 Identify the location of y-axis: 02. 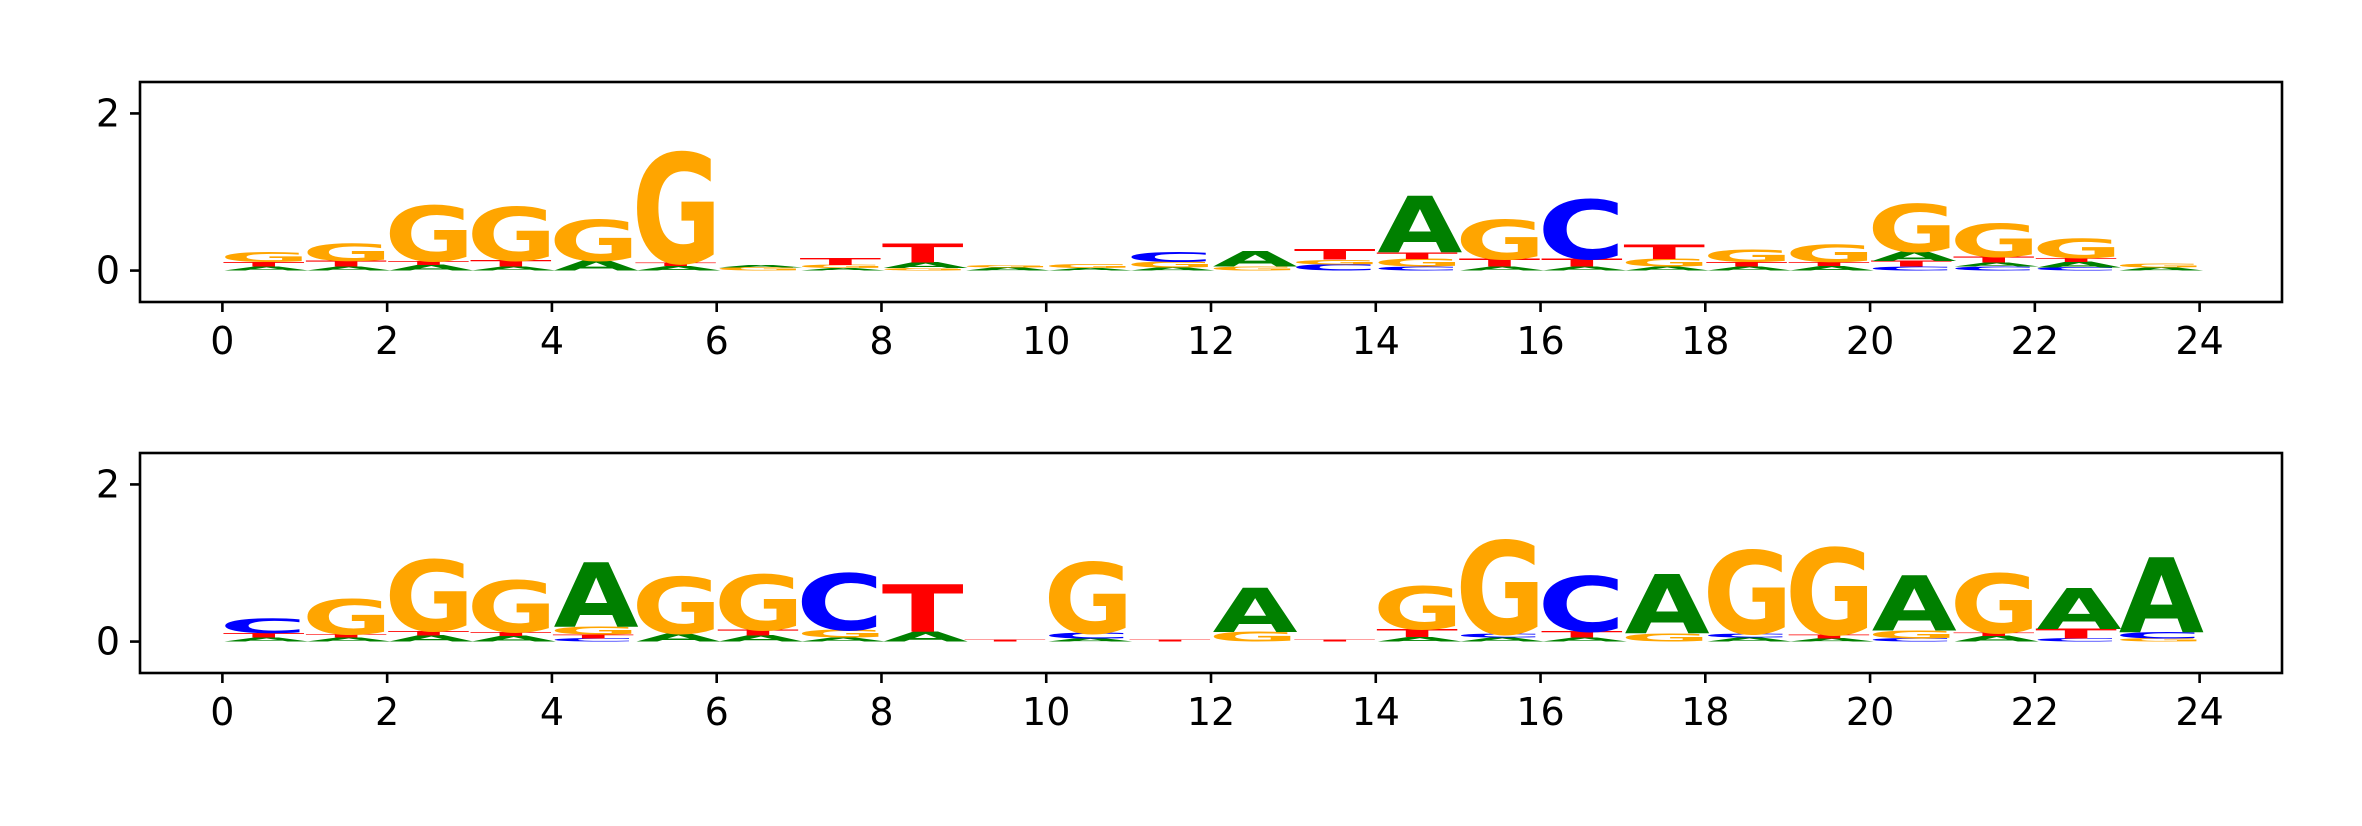
(118, 563).